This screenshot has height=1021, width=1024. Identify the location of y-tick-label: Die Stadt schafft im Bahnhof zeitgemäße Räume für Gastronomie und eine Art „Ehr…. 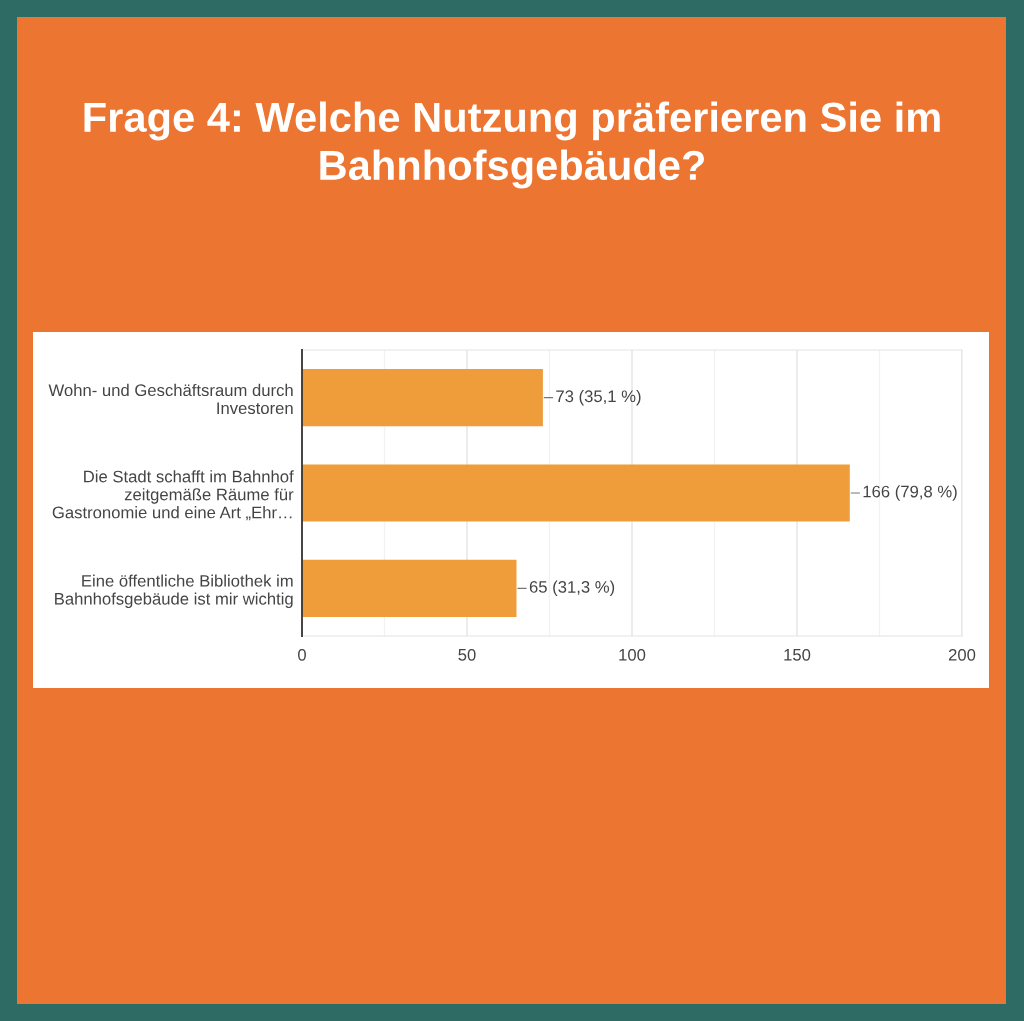
(173, 495).